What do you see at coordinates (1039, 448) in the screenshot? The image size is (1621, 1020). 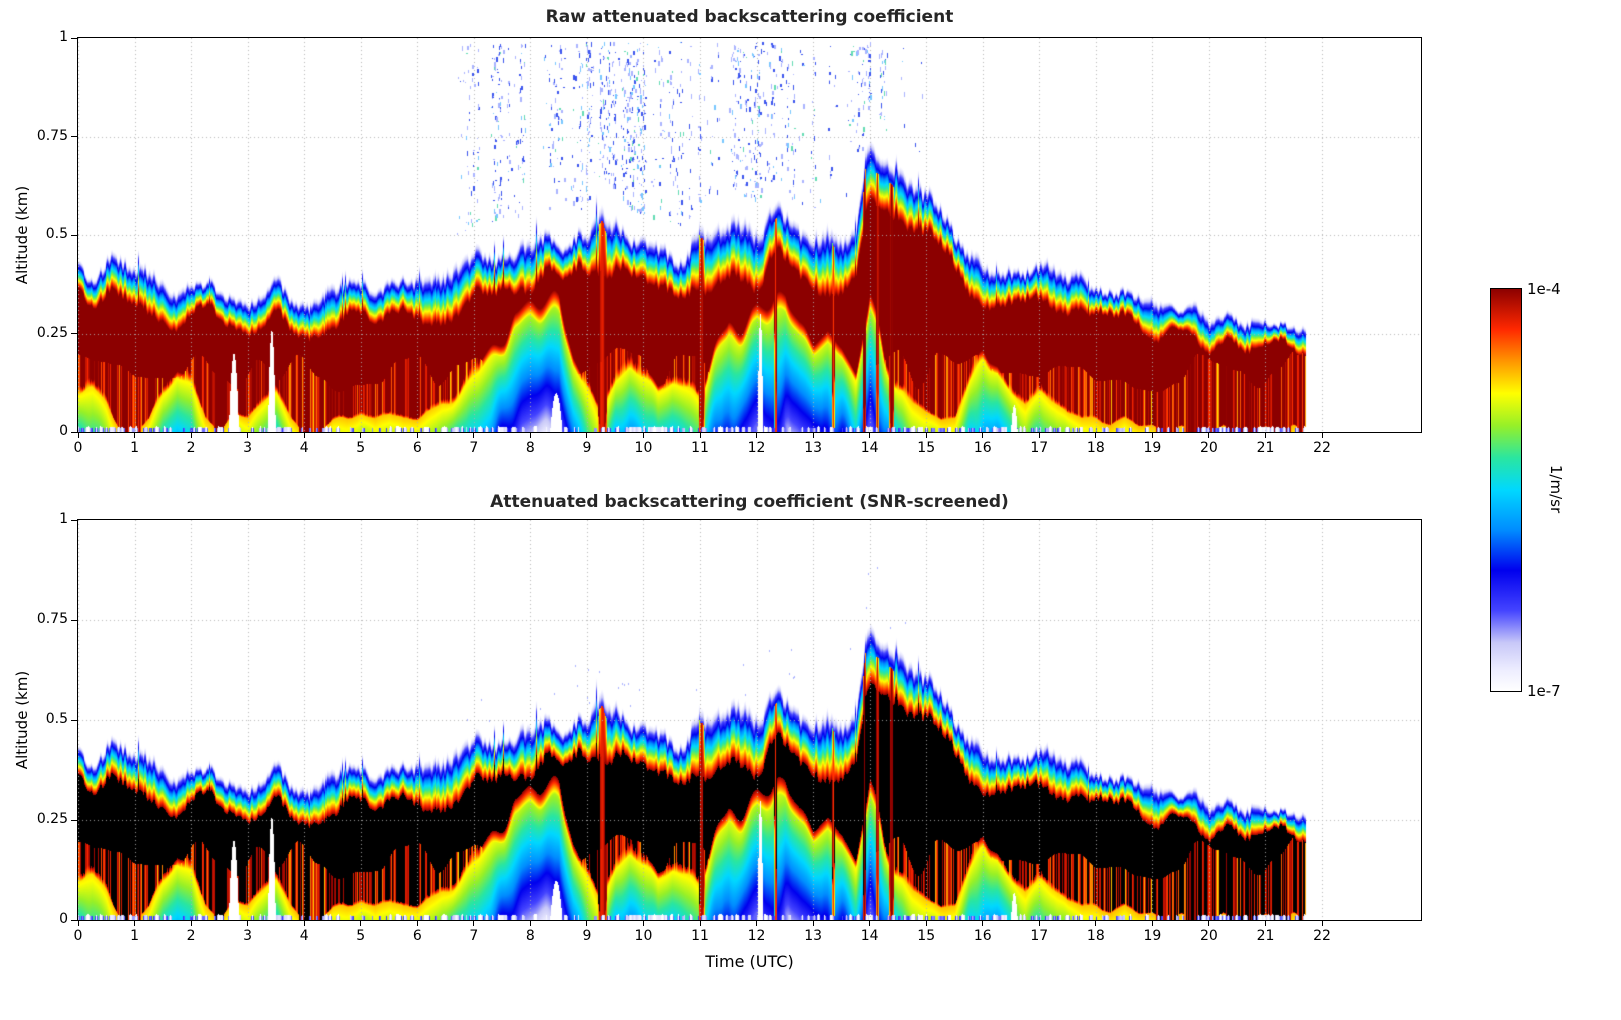 I see `x-tick-label: 17` at bounding box center [1039, 448].